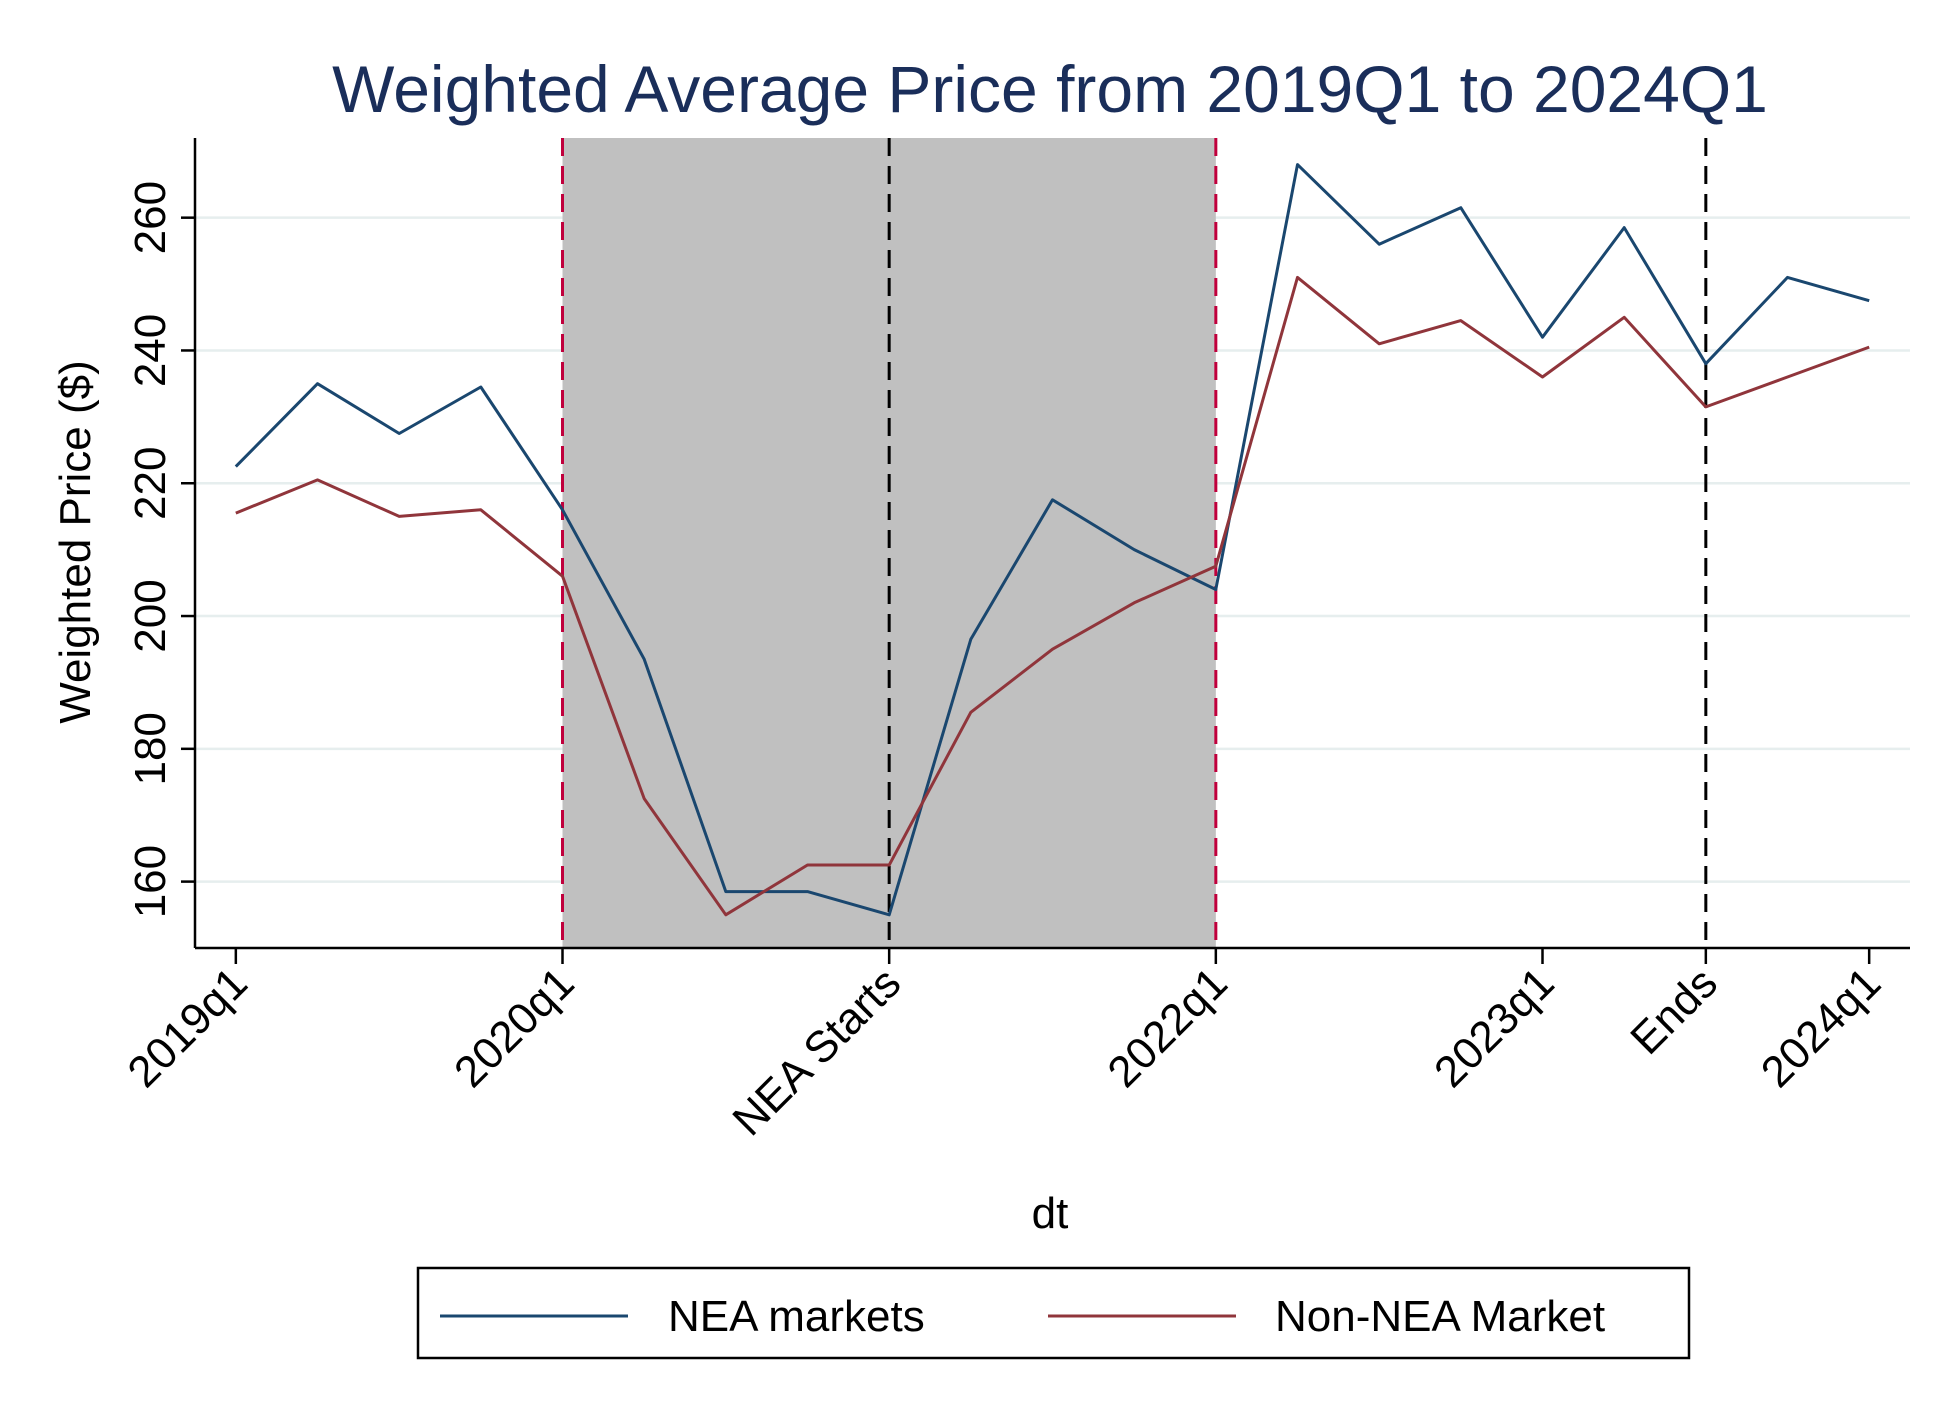  I want to click on x-axis-title: dt, so click(1050, 1213).